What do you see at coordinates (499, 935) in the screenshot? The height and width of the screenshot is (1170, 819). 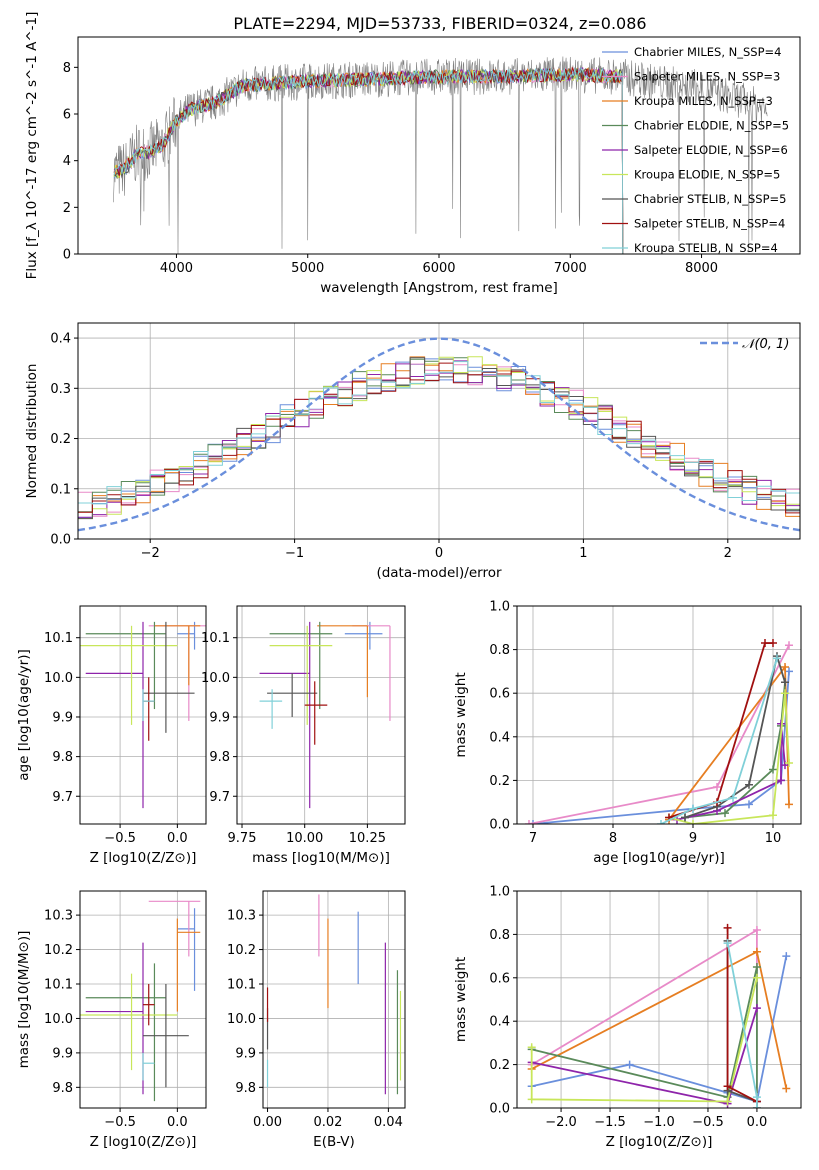 I see `y-tick-label: 0.8` at bounding box center [499, 935].